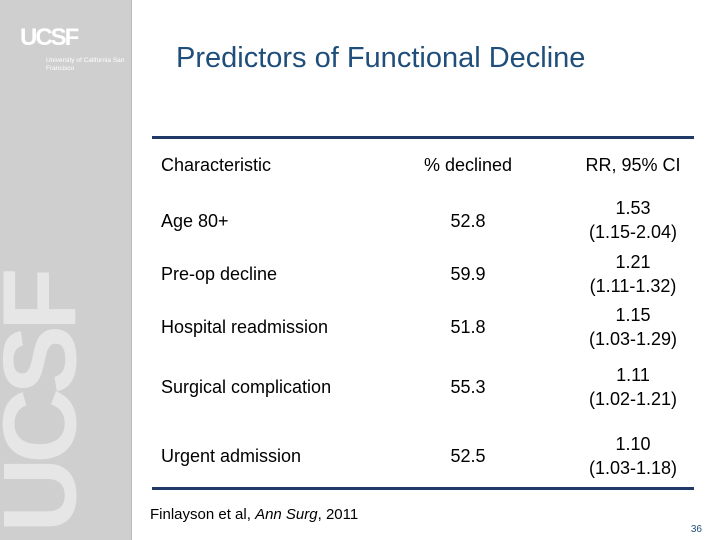 This screenshot has width=720, height=540. What do you see at coordinates (468, 387) in the screenshot?
I see `row-percent: 55.3` at bounding box center [468, 387].